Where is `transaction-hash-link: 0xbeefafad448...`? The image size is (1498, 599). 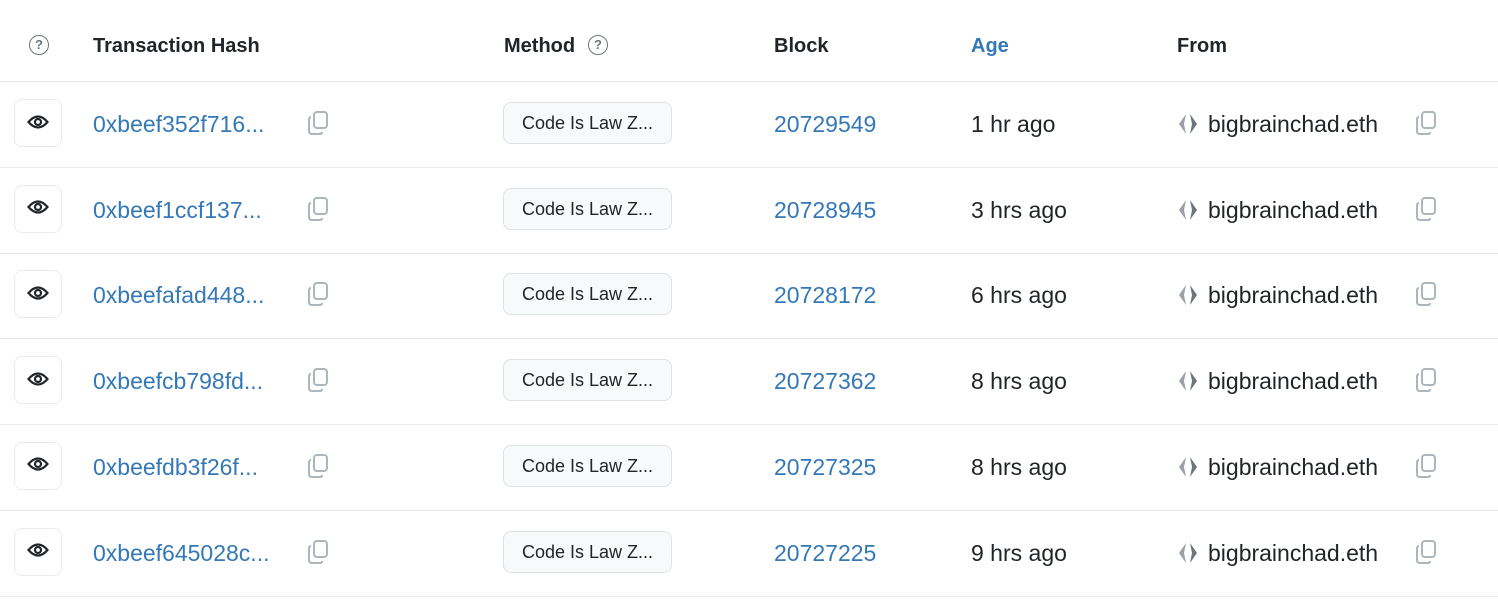 transaction-hash-link: 0xbeefafad448... is located at coordinates (179, 295).